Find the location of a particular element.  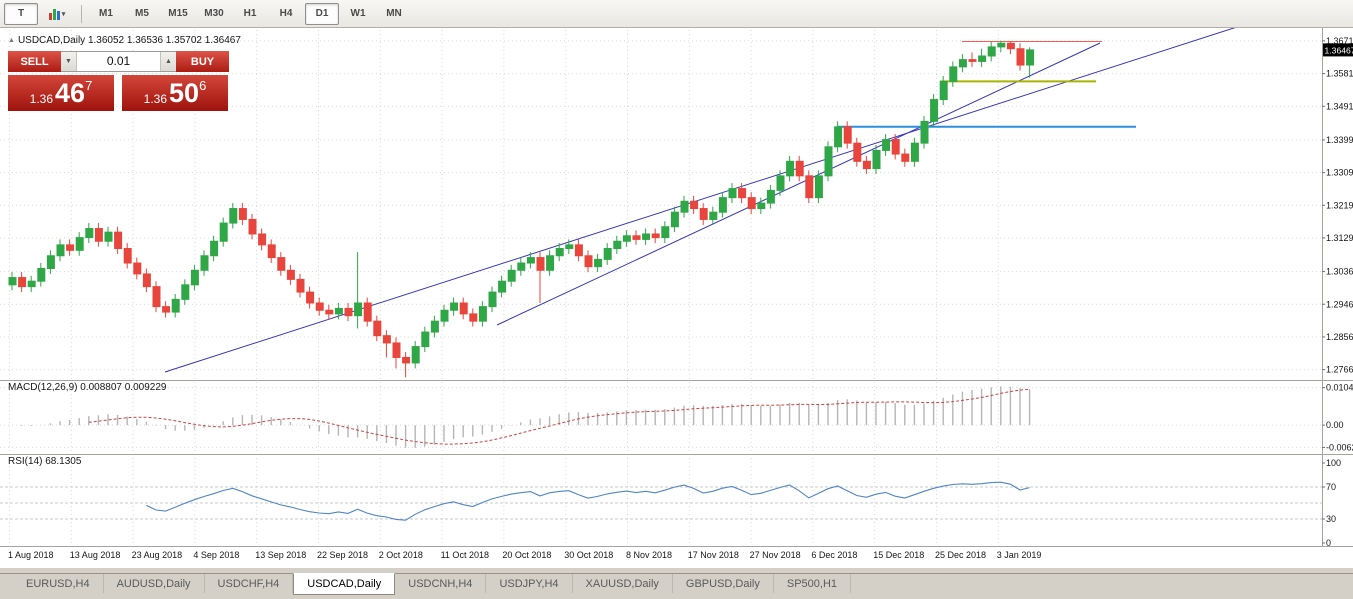

svg-text: 1.30365 is located at coordinates (1339, 272).